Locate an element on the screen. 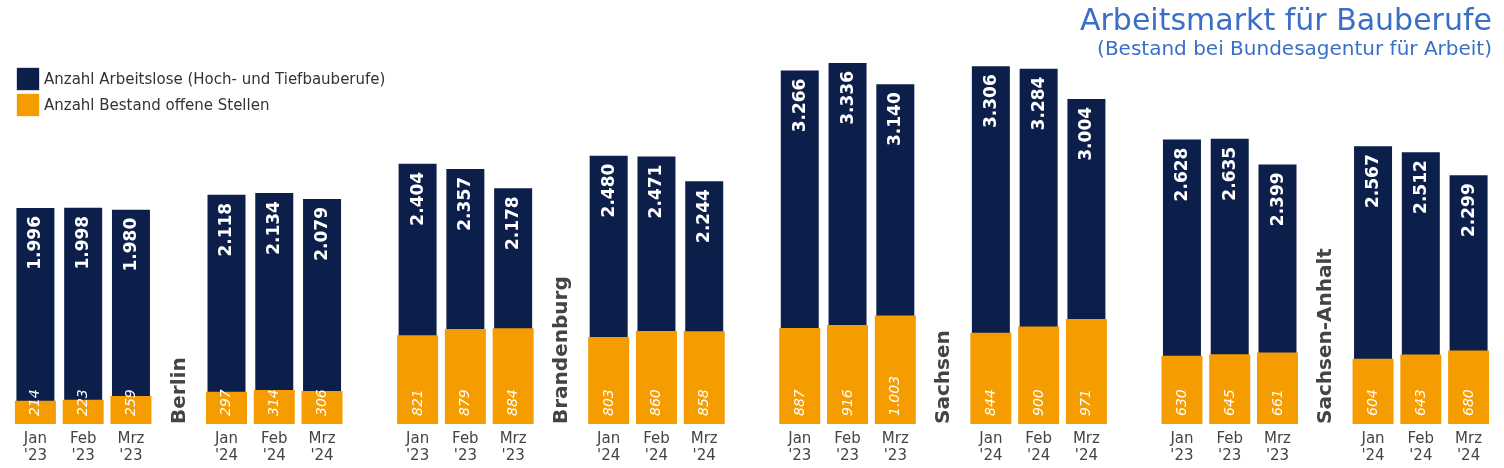  data-label: 2.299 is located at coordinates (1467, 210).